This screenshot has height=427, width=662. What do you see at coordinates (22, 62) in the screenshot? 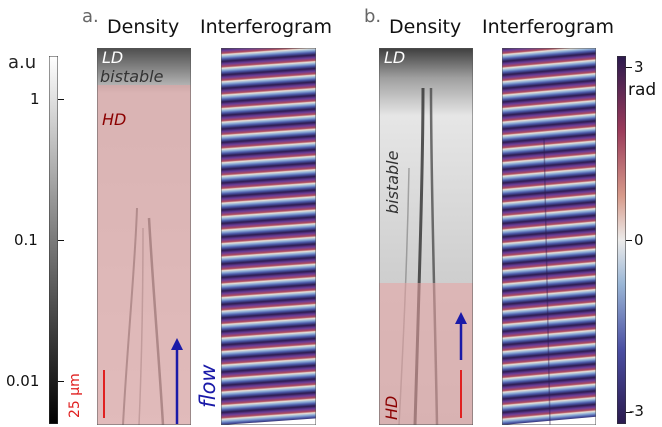
I see `density-colorbar-unit: a.u` at bounding box center [22, 62].